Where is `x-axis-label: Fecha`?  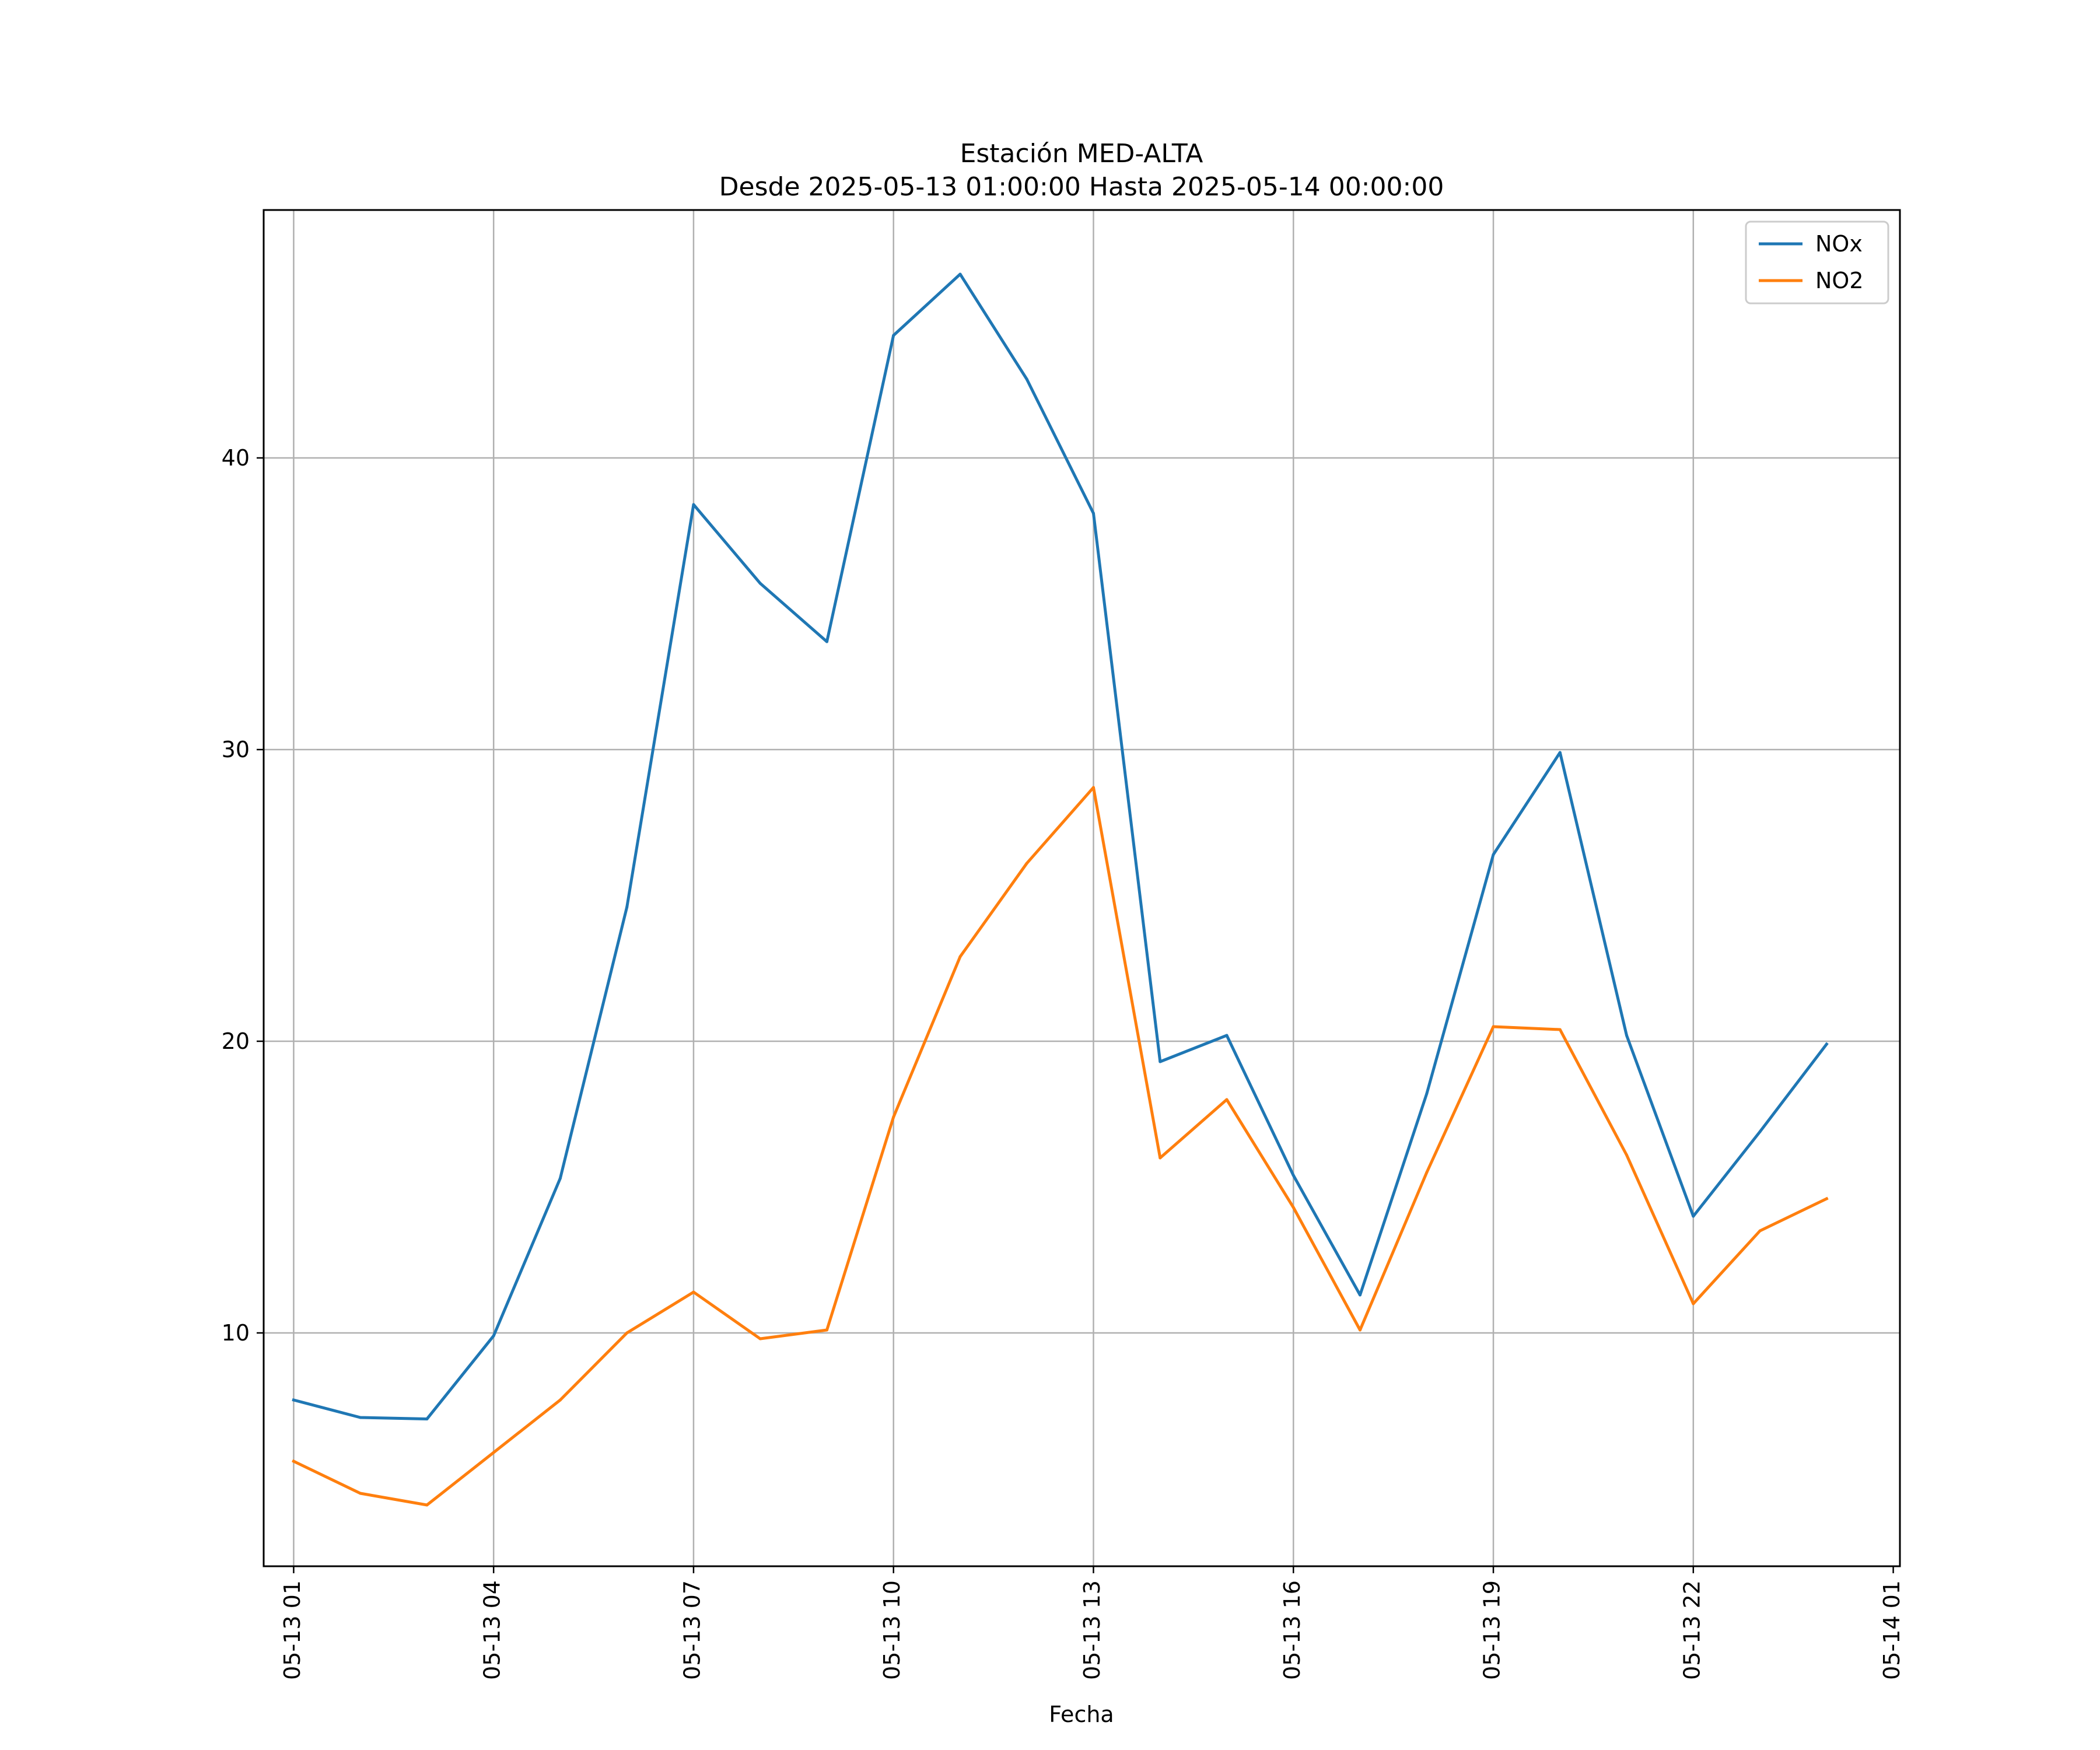 x-axis-label: Fecha is located at coordinates (1081, 1714).